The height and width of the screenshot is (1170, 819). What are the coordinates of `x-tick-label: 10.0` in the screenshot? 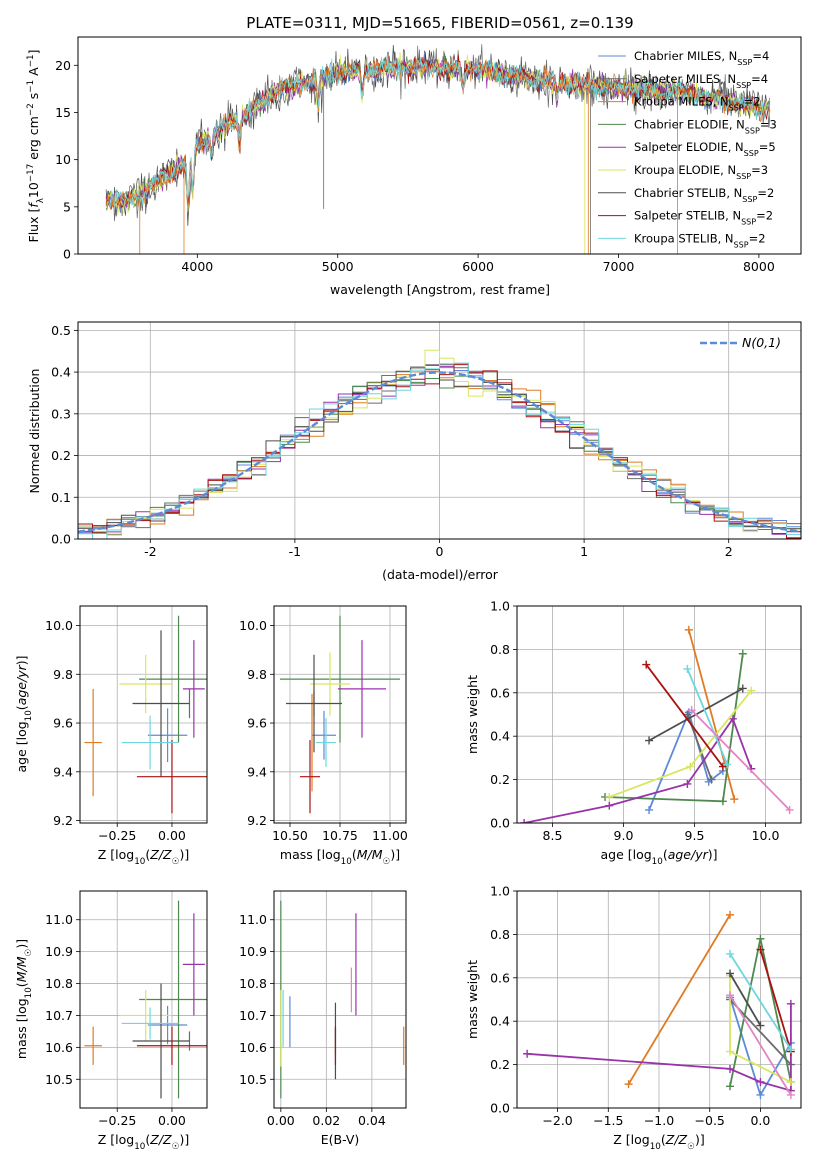 It's located at (766, 835).